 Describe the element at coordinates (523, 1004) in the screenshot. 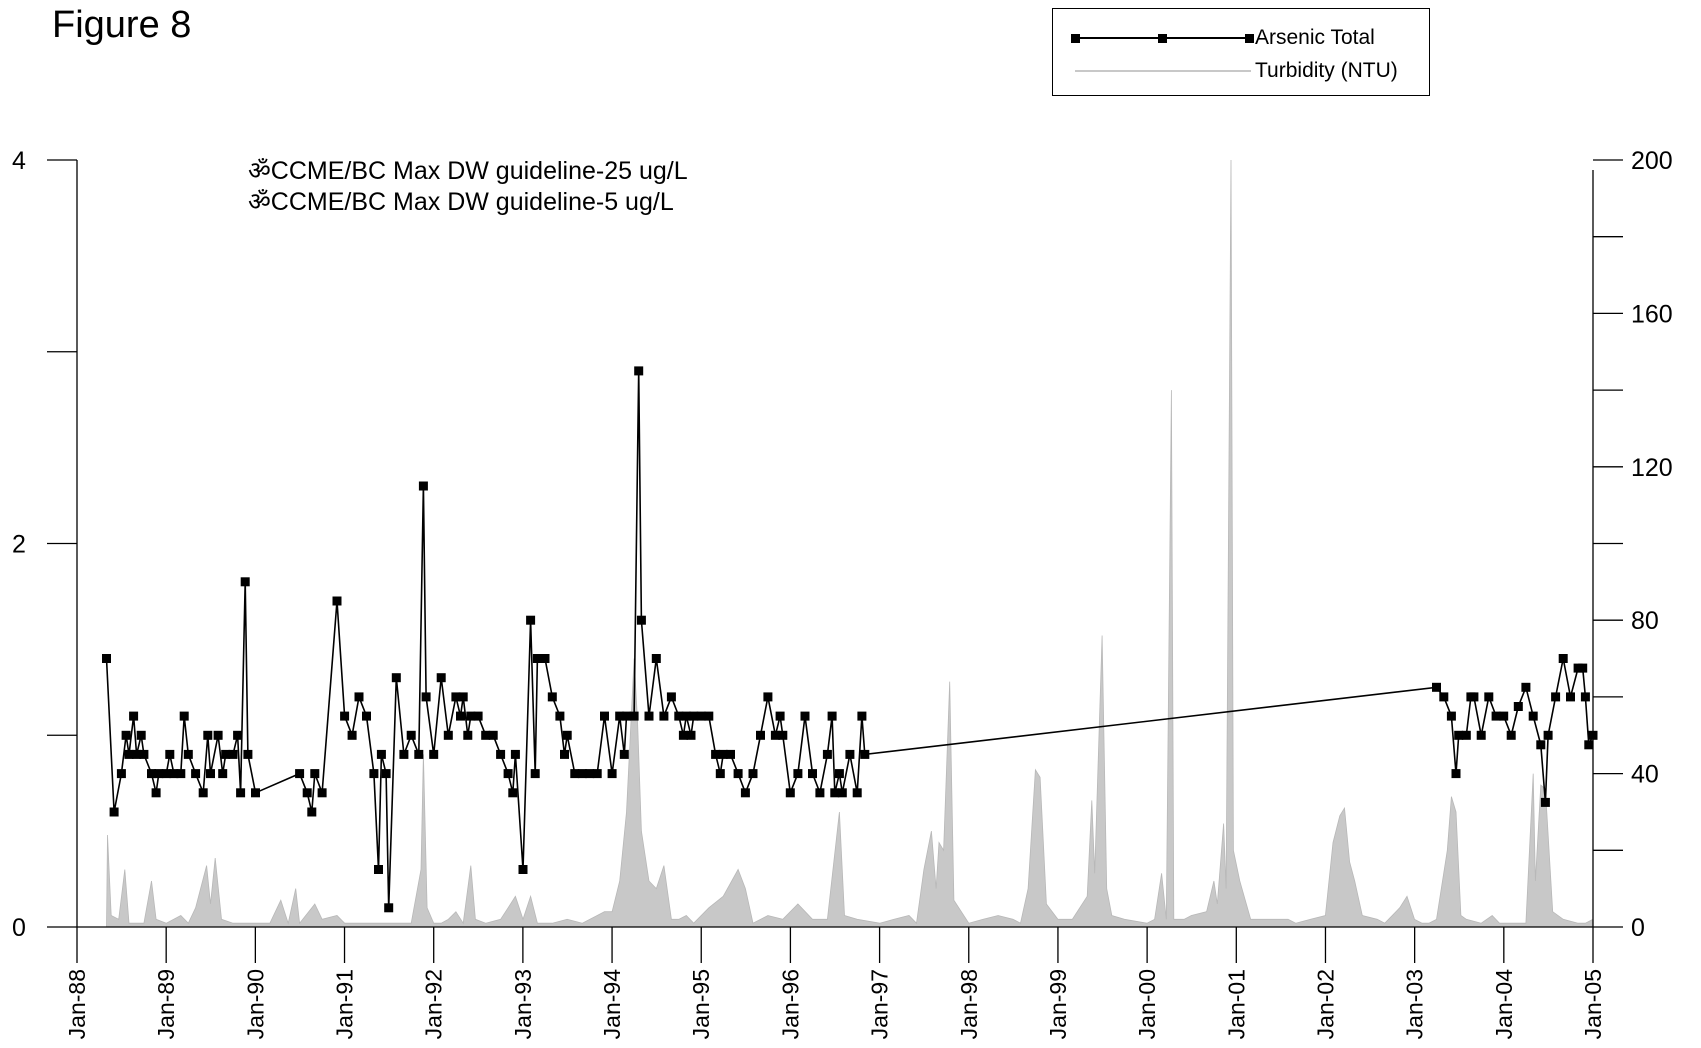

I see `x-tick-label: Jan-93` at that location.